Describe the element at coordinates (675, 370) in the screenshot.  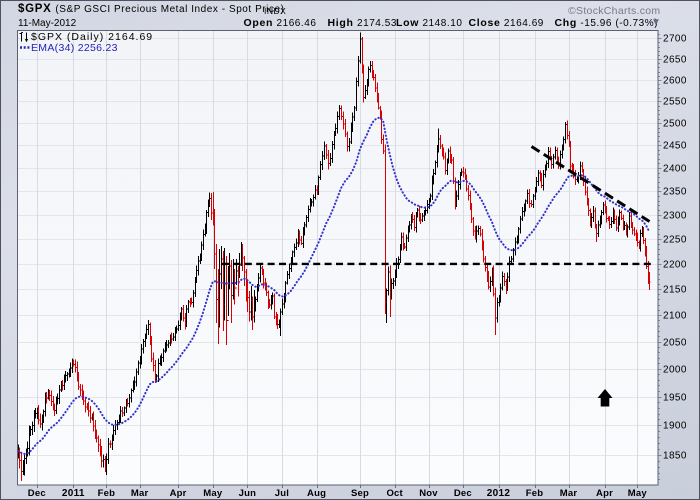
I see `svg-text: 2000` at that location.